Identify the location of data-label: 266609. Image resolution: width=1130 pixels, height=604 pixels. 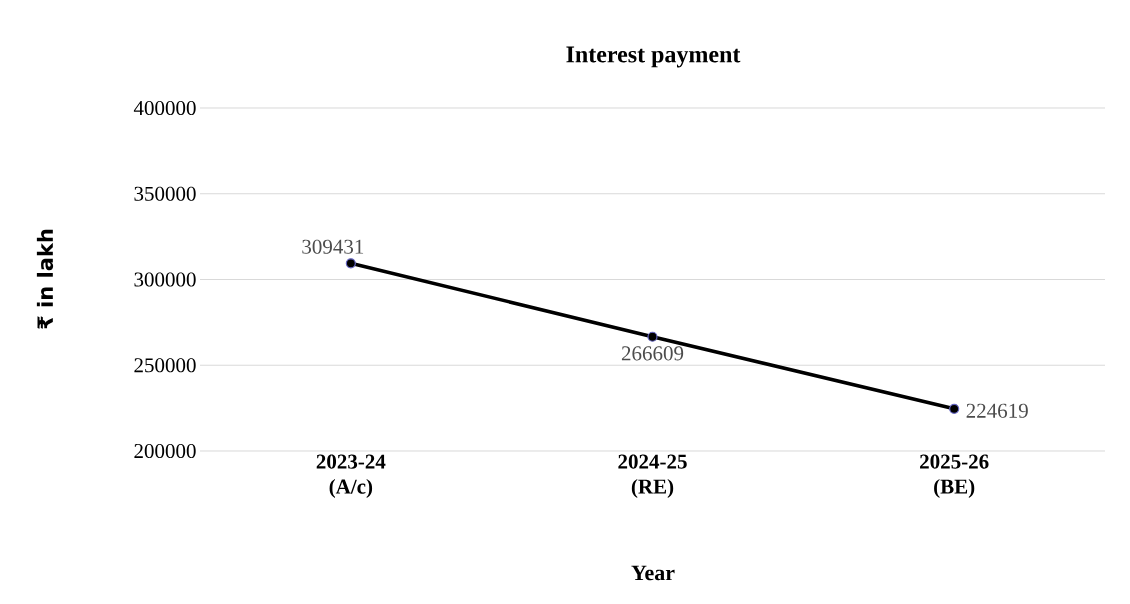
(652, 353).